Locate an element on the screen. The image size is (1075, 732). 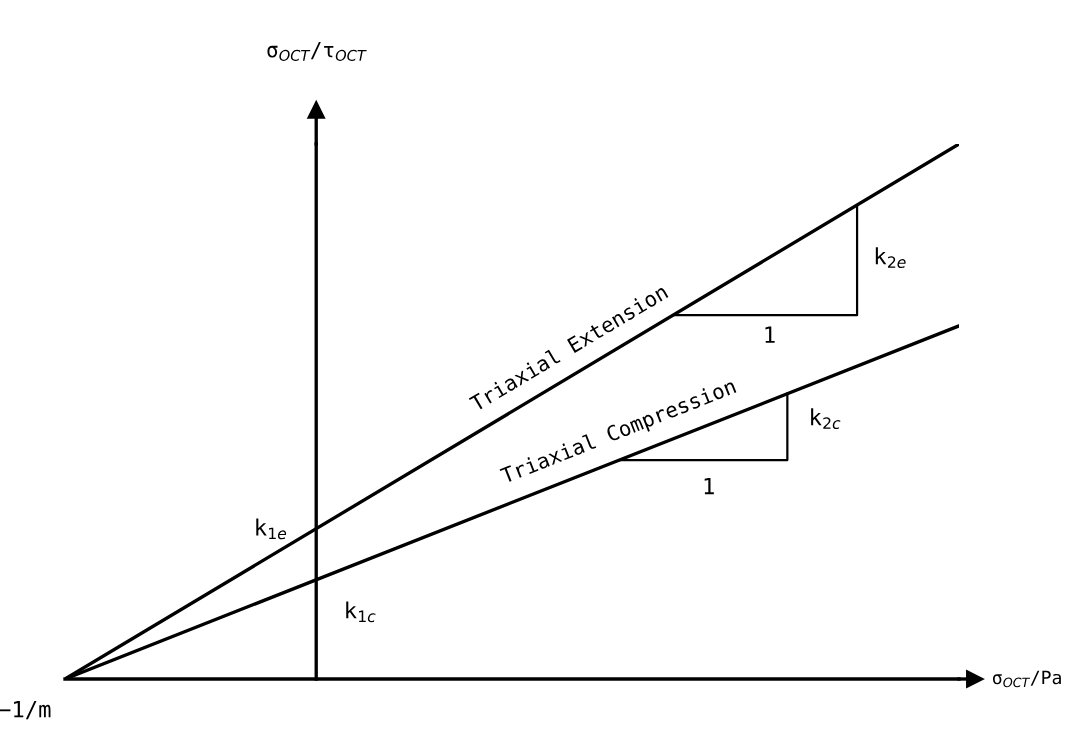
y-axis-title: σ$_{OCT}$/τ$_{OCT}$ is located at coordinates (317, 51).